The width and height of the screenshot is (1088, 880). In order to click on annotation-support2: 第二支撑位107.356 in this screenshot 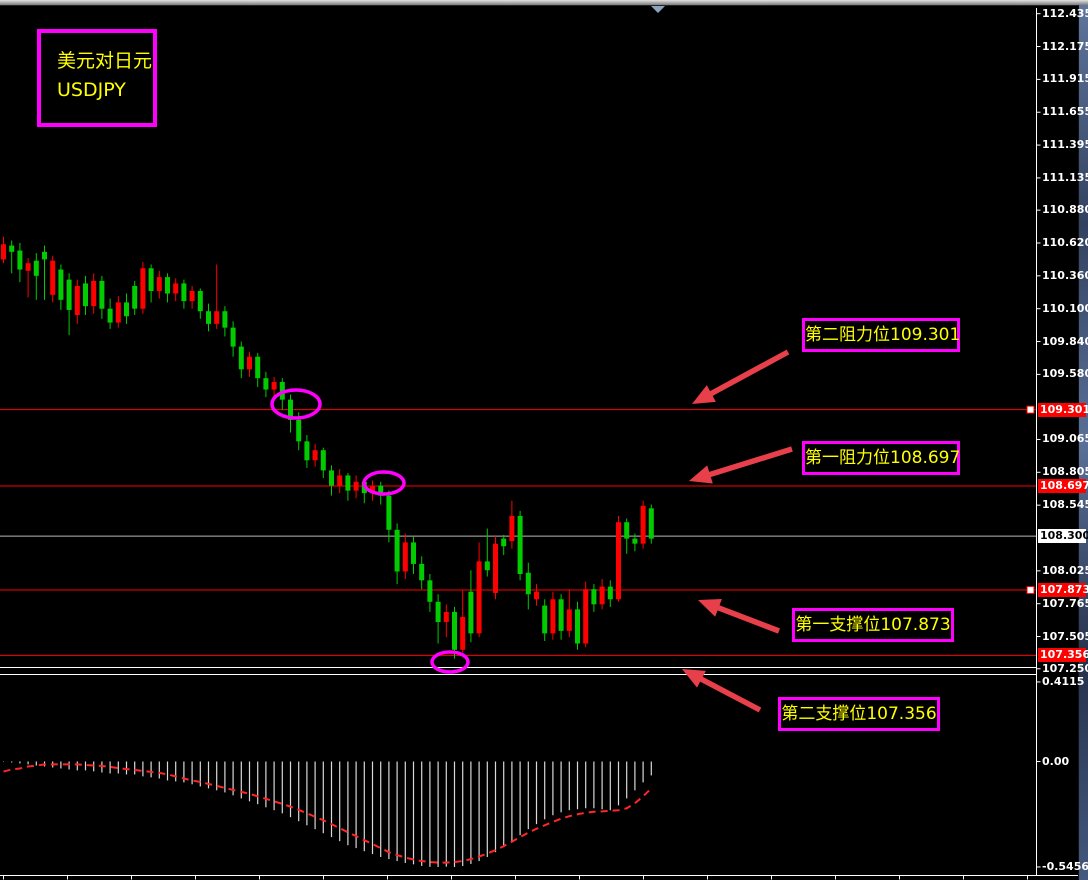, I will do `click(859, 714)`.